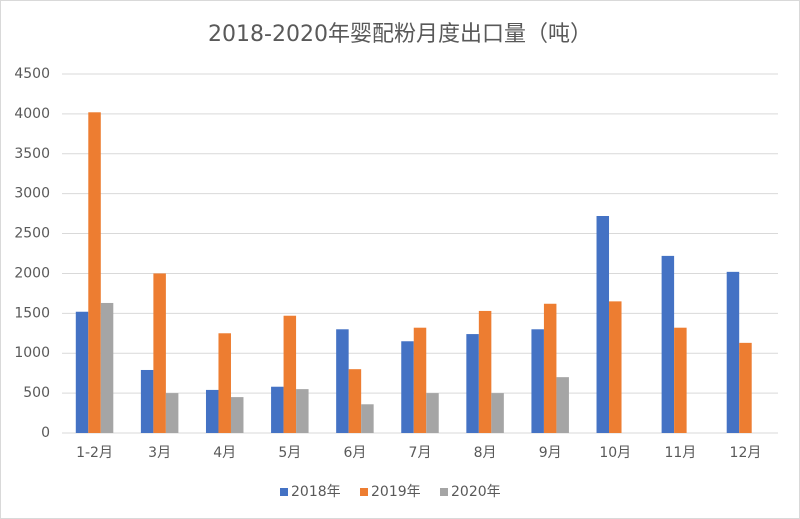  I want to click on x-tick-label: 11月, so click(680, 453).